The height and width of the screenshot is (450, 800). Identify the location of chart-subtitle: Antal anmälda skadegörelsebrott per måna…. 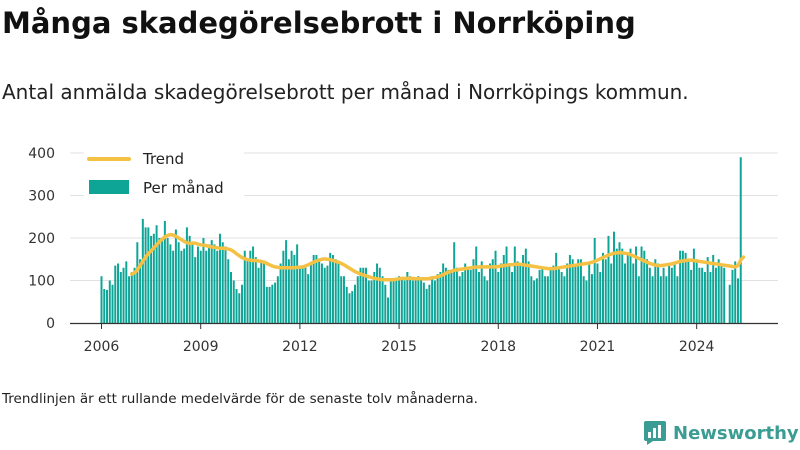
(345, 92).